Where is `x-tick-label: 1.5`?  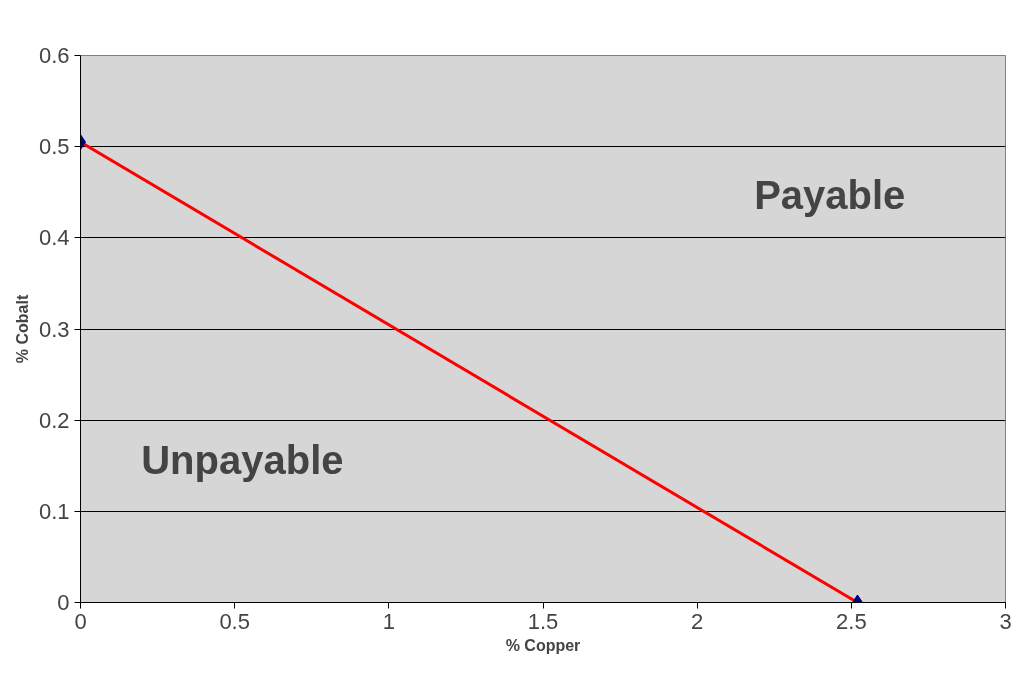
x-tick-label: 1.5 is located at coordinates (543, 621).